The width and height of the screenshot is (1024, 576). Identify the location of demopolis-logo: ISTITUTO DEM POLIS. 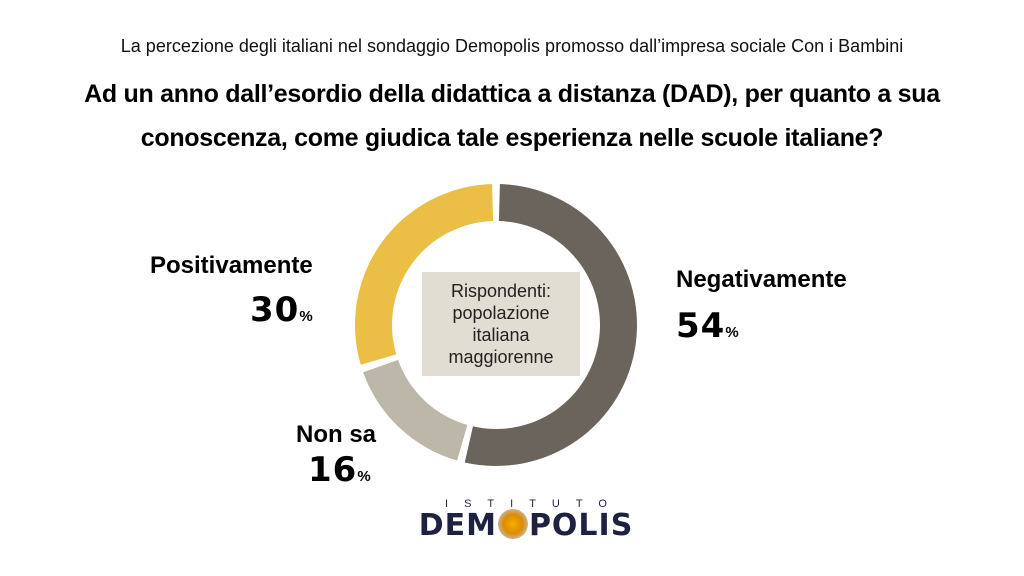
(526, 520).